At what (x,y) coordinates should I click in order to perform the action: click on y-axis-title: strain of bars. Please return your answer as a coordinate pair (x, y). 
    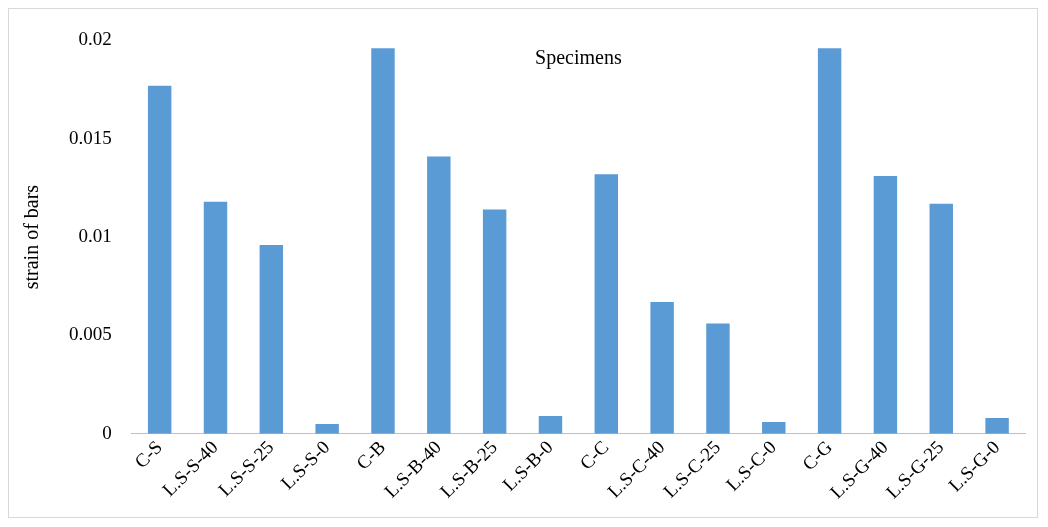
    Looking at the image, I should click on (31, 237).